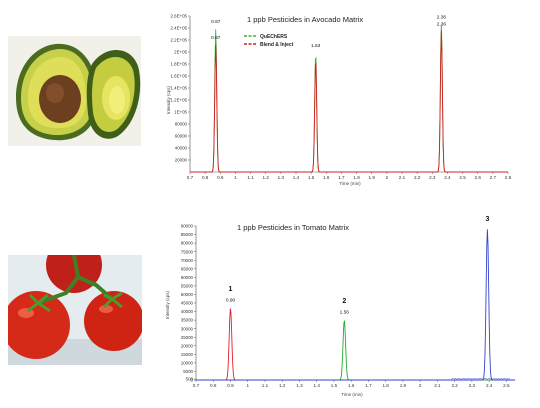  I want to click on tomato-photo, so click(75, 310).